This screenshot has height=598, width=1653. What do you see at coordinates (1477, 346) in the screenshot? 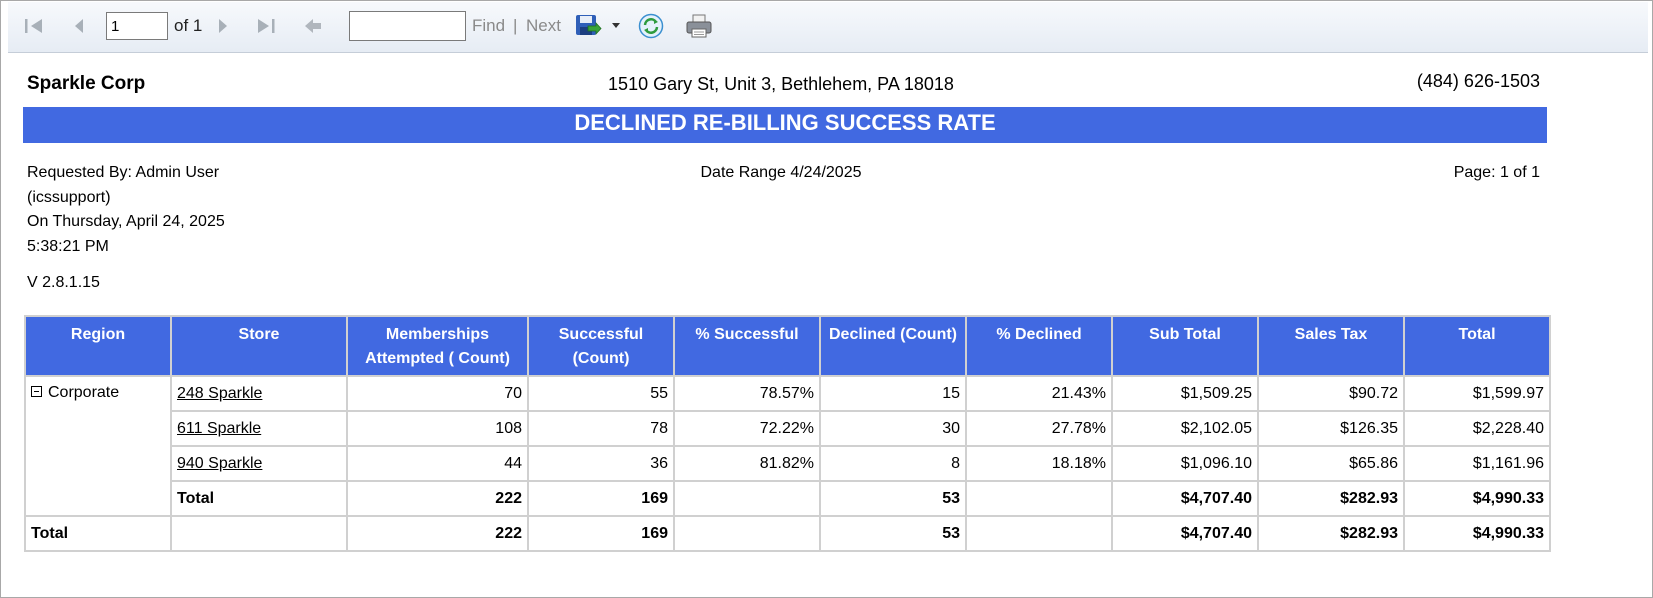
I see `column-header: Total` at bounding box center [1477, 346].